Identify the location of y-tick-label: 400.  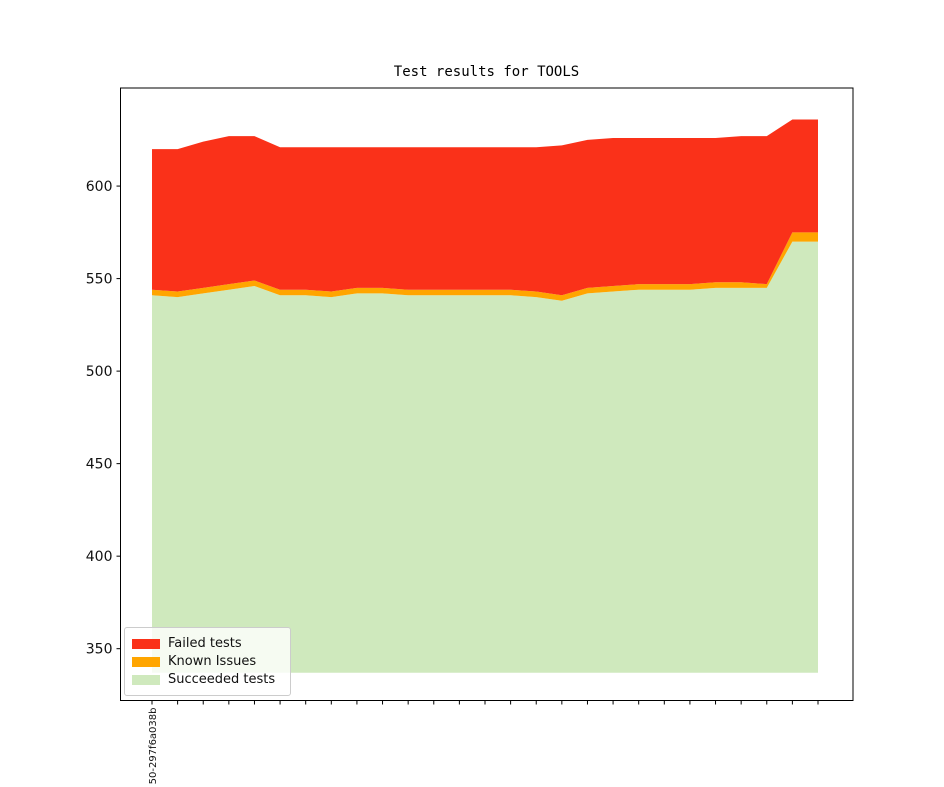
(99, 557).